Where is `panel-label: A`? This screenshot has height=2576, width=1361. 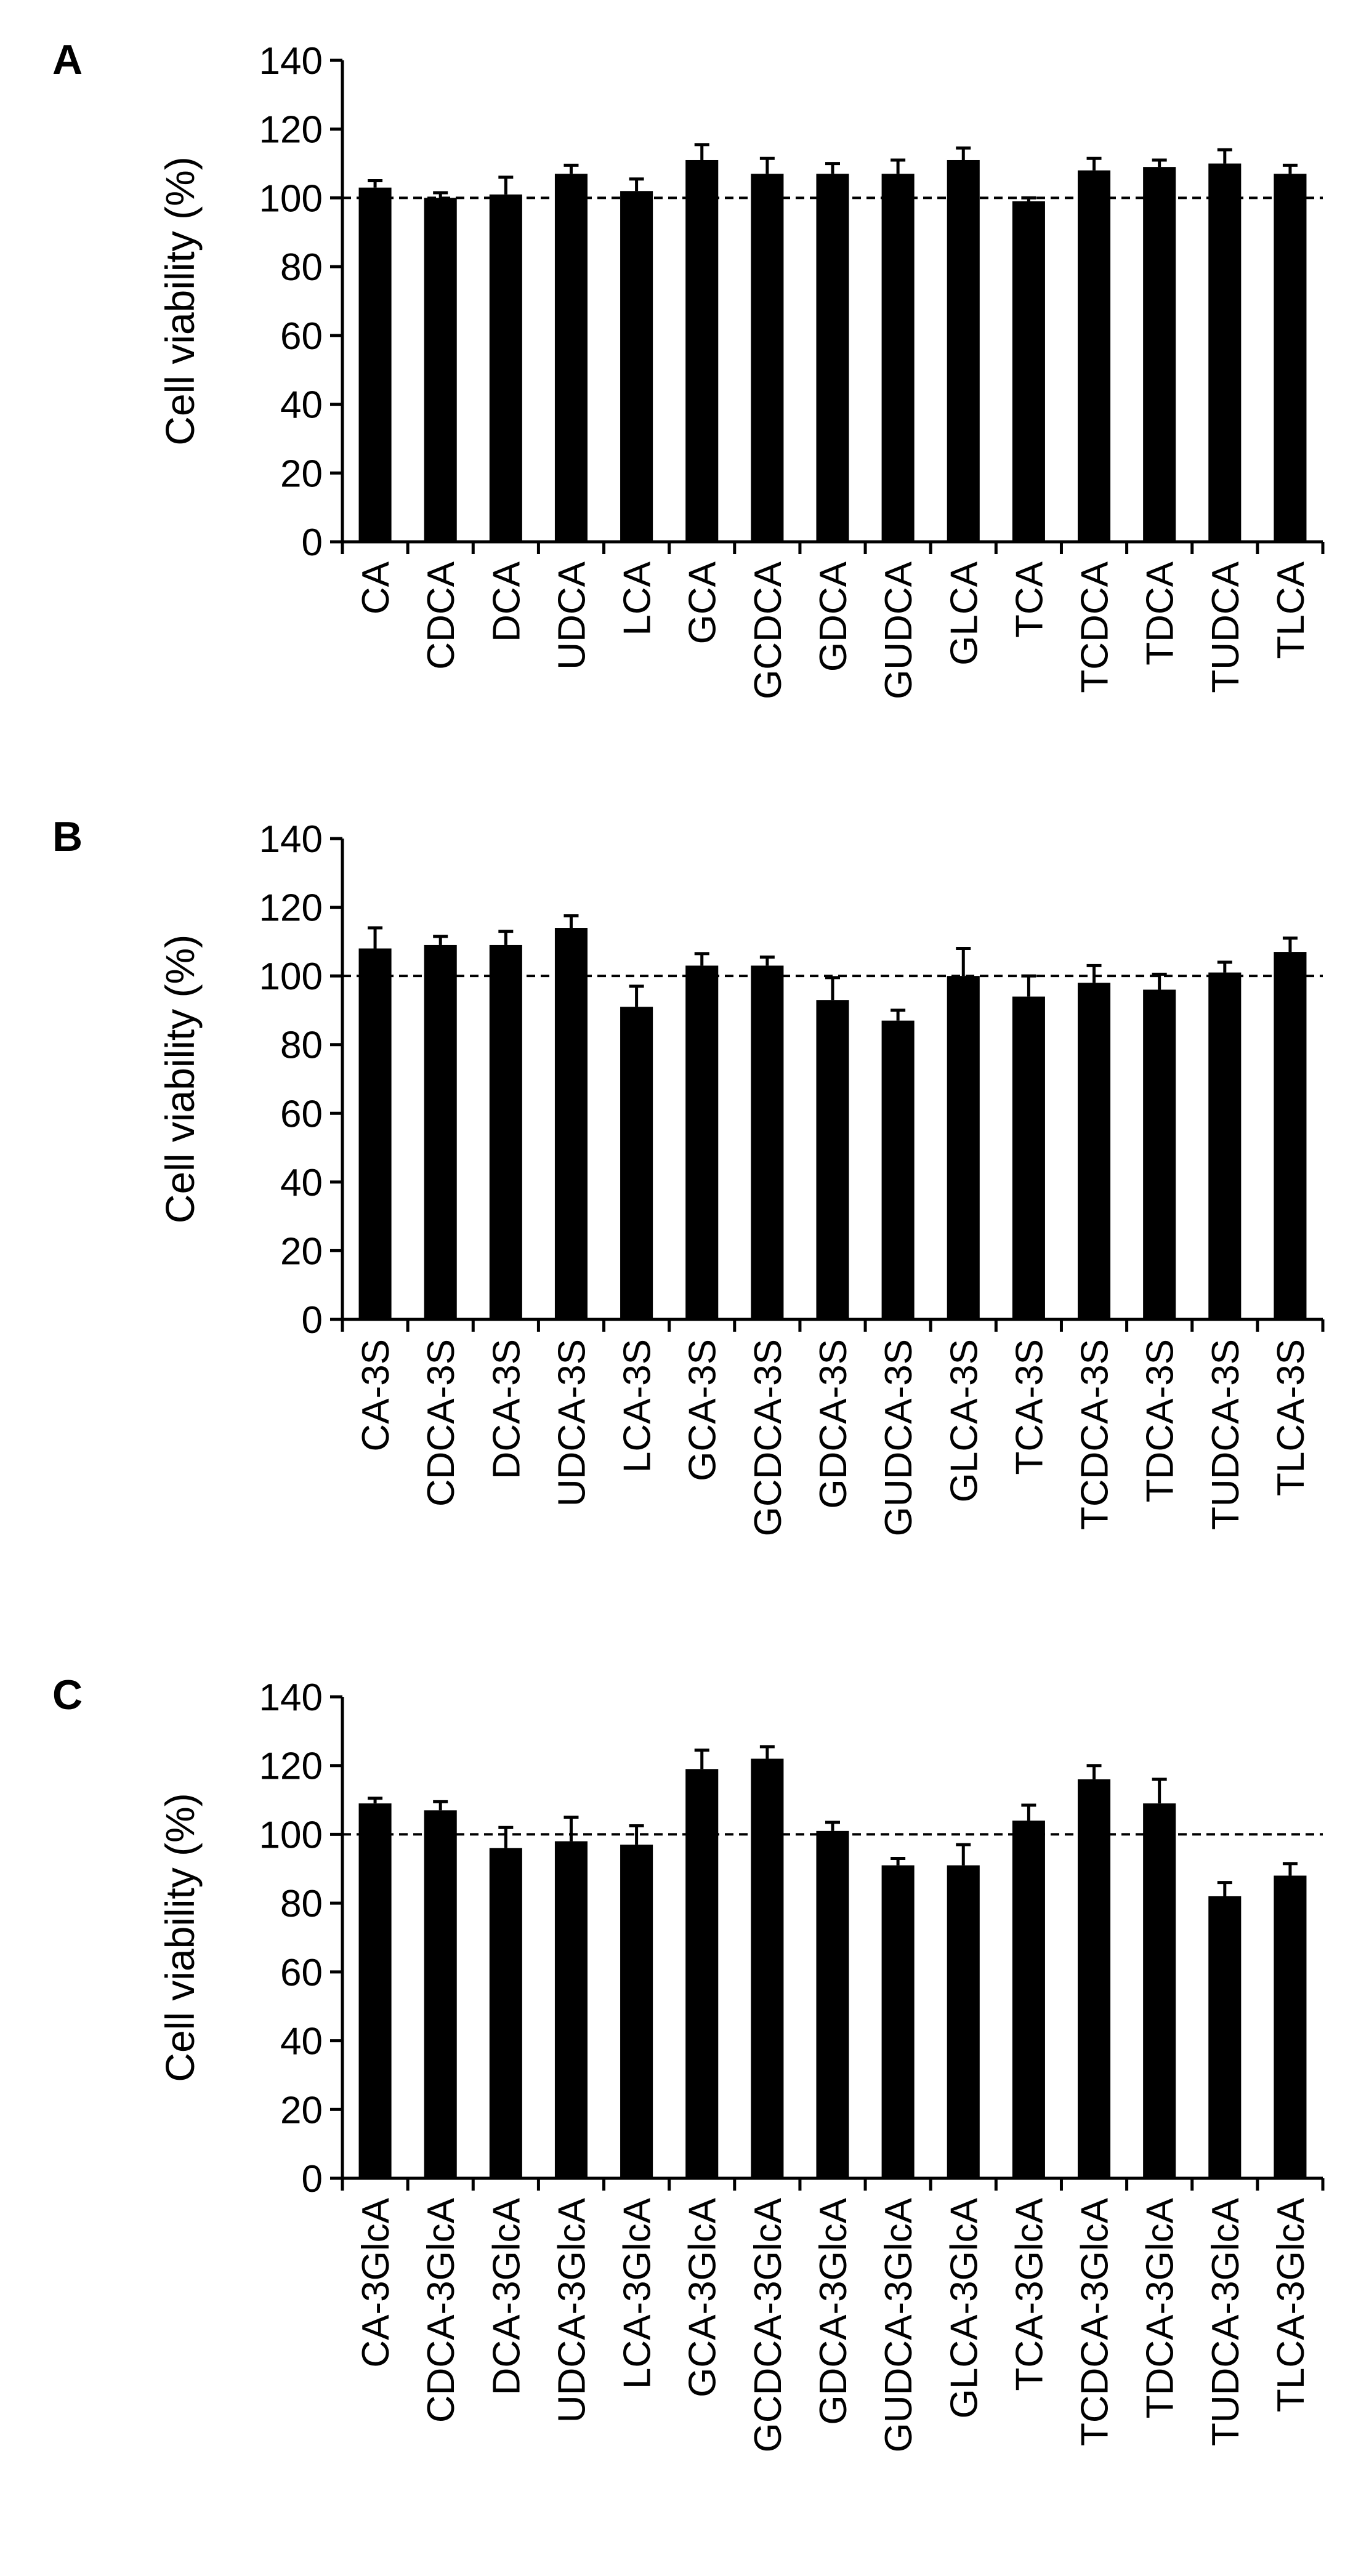 panel-label: A is located at coordinates (67, 59).